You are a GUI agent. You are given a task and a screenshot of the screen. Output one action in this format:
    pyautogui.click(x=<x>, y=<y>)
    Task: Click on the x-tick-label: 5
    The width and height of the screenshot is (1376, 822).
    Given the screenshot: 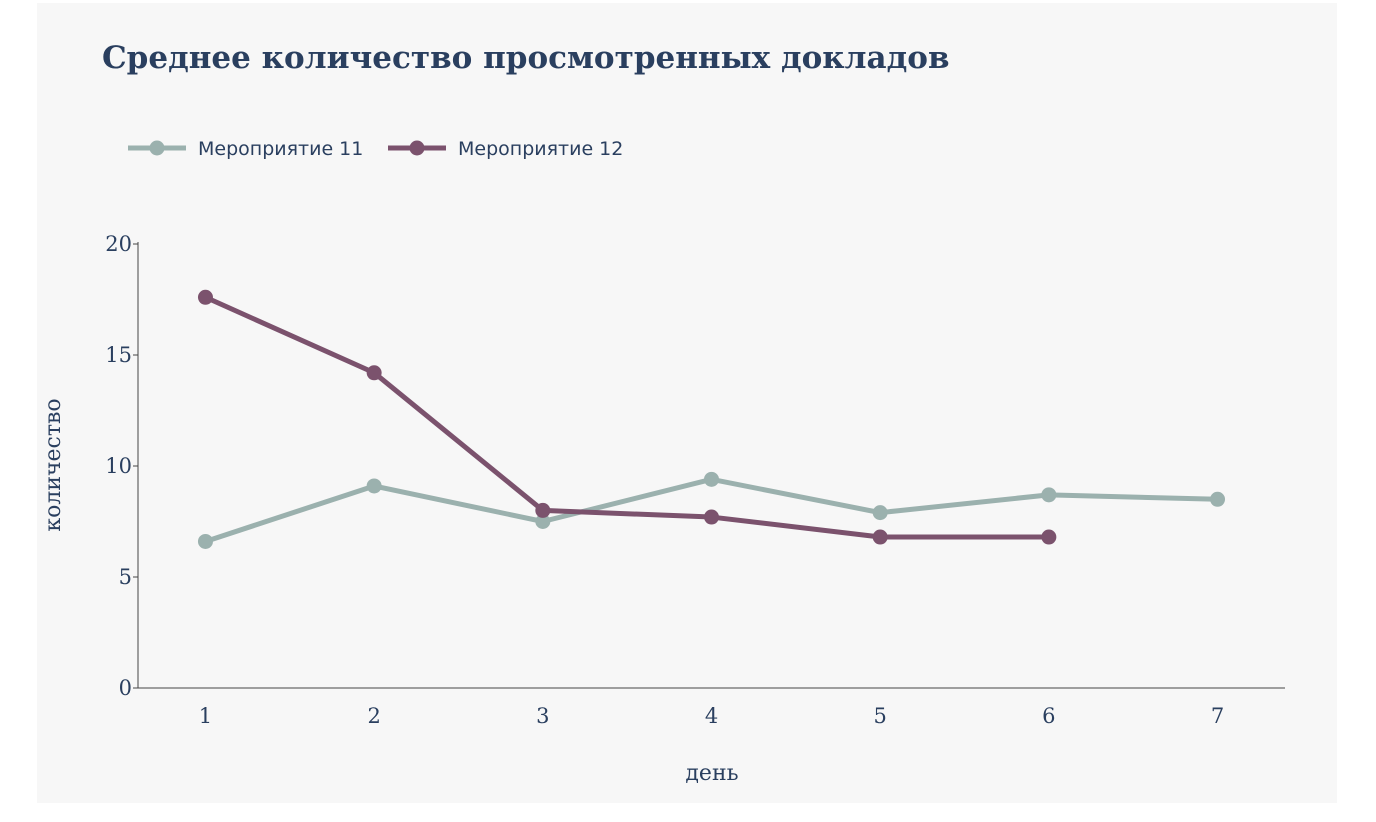 What is the action you would take?
    pyautogui.click(x=879, y=716)
    